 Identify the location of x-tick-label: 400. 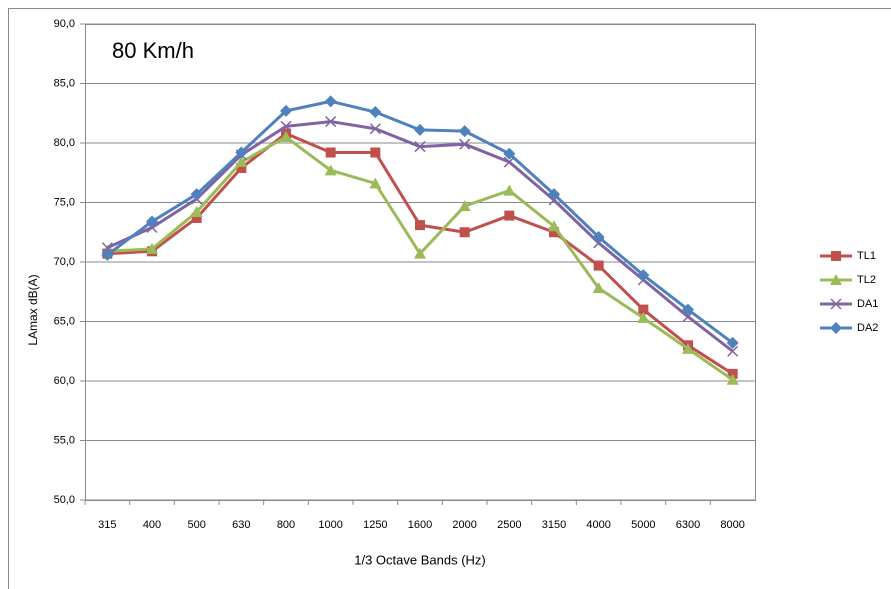
(152, 525).